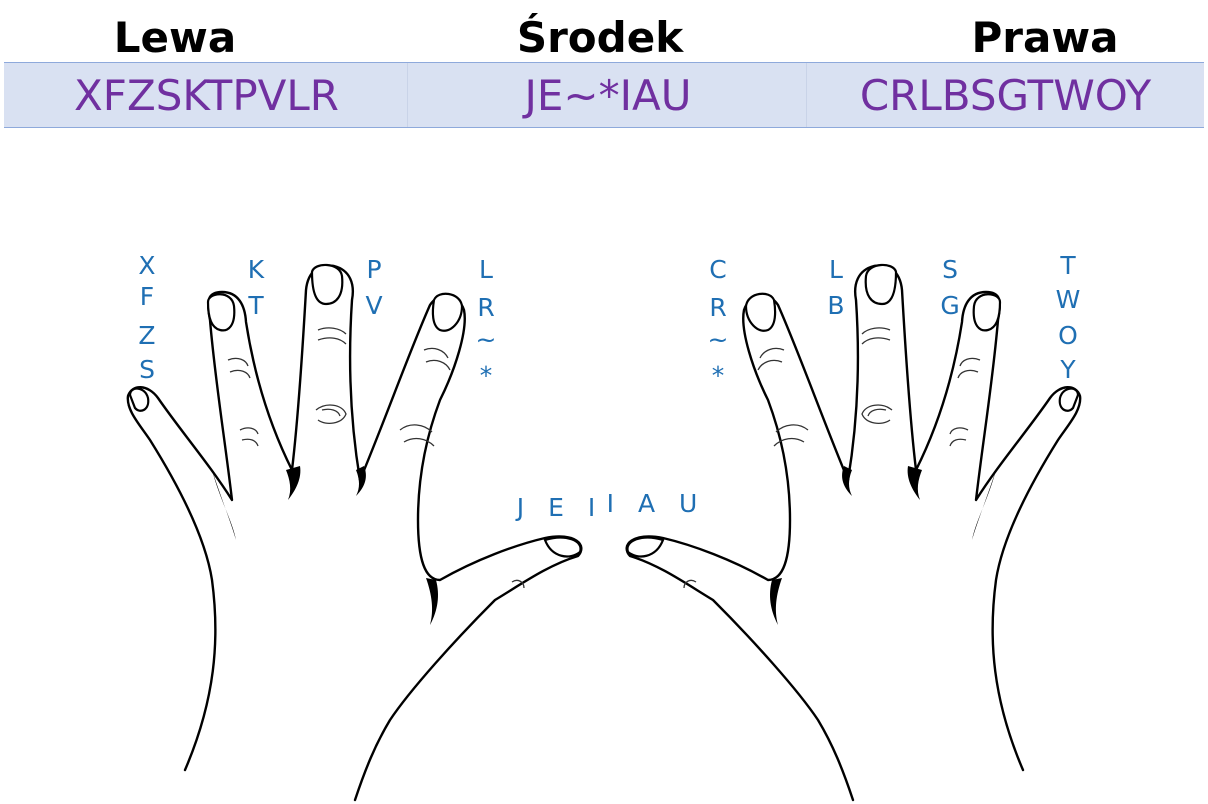  Describe the element at coordinates (717, 269) in the screenshot. I see `label-right-index-1: C` at that location.